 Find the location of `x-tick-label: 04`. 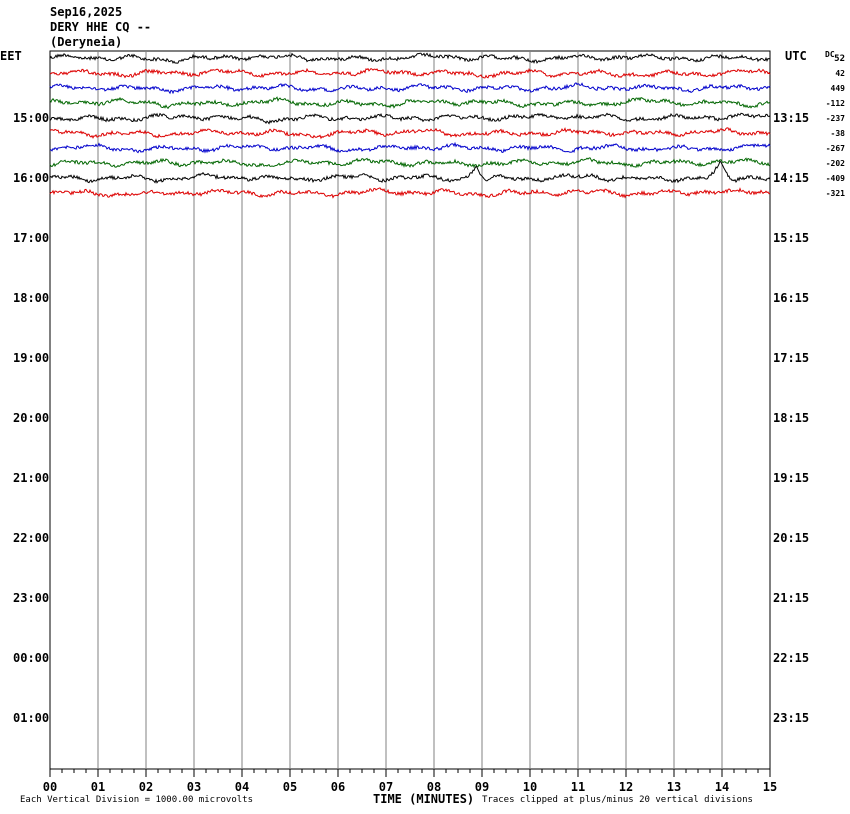

x-tick-label: 04 is located at coordinates (242, 787).